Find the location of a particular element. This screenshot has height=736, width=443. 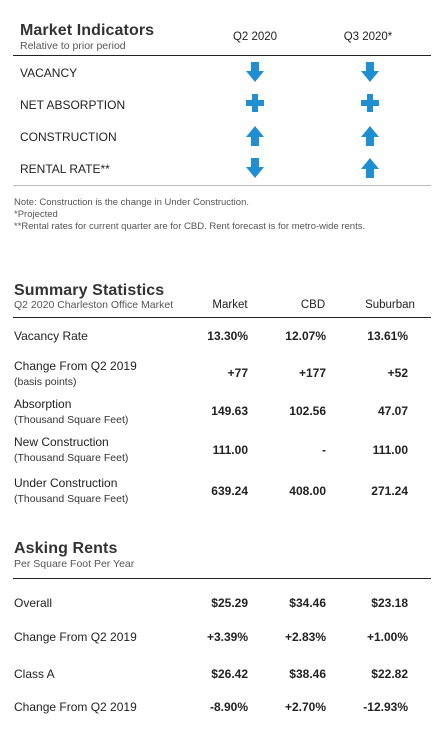

summary-sublabel-basis-points: (basis points) is located at coordinates (45, 382).